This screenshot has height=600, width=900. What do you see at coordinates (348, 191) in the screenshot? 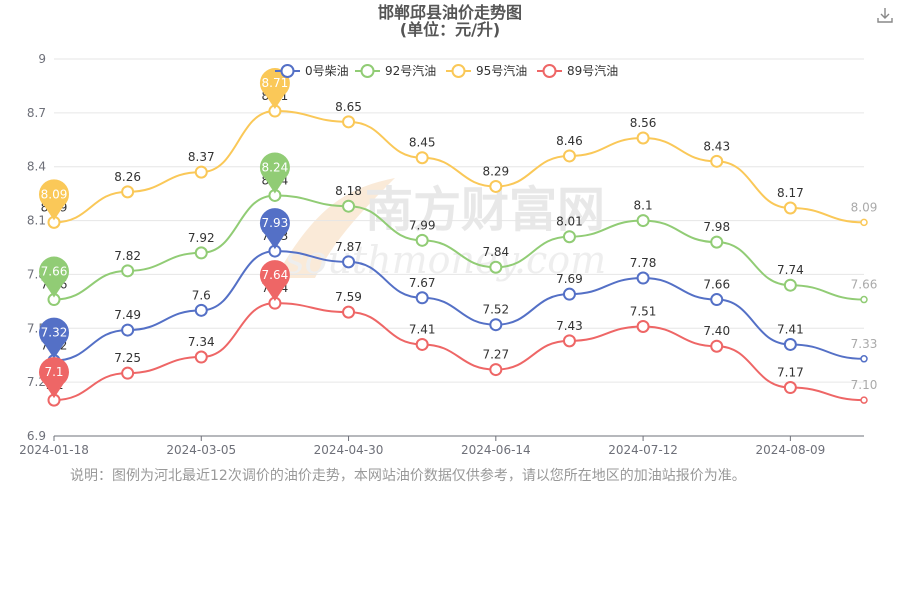
I see `data-label: 8.18` at bounding box center [348, 191].